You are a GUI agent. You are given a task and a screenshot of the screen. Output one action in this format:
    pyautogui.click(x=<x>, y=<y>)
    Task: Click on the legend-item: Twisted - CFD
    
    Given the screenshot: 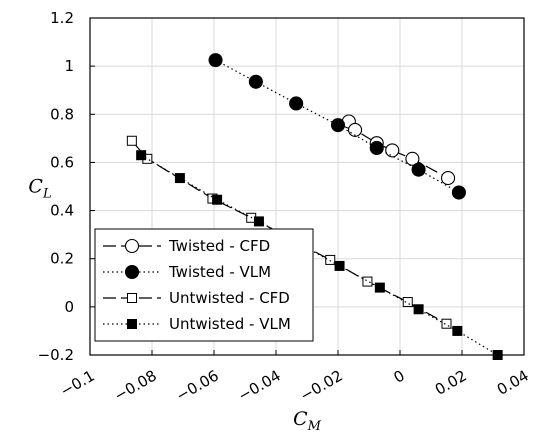 What is the action you would take?
    pyautogui.click(x=186, y=246)
    